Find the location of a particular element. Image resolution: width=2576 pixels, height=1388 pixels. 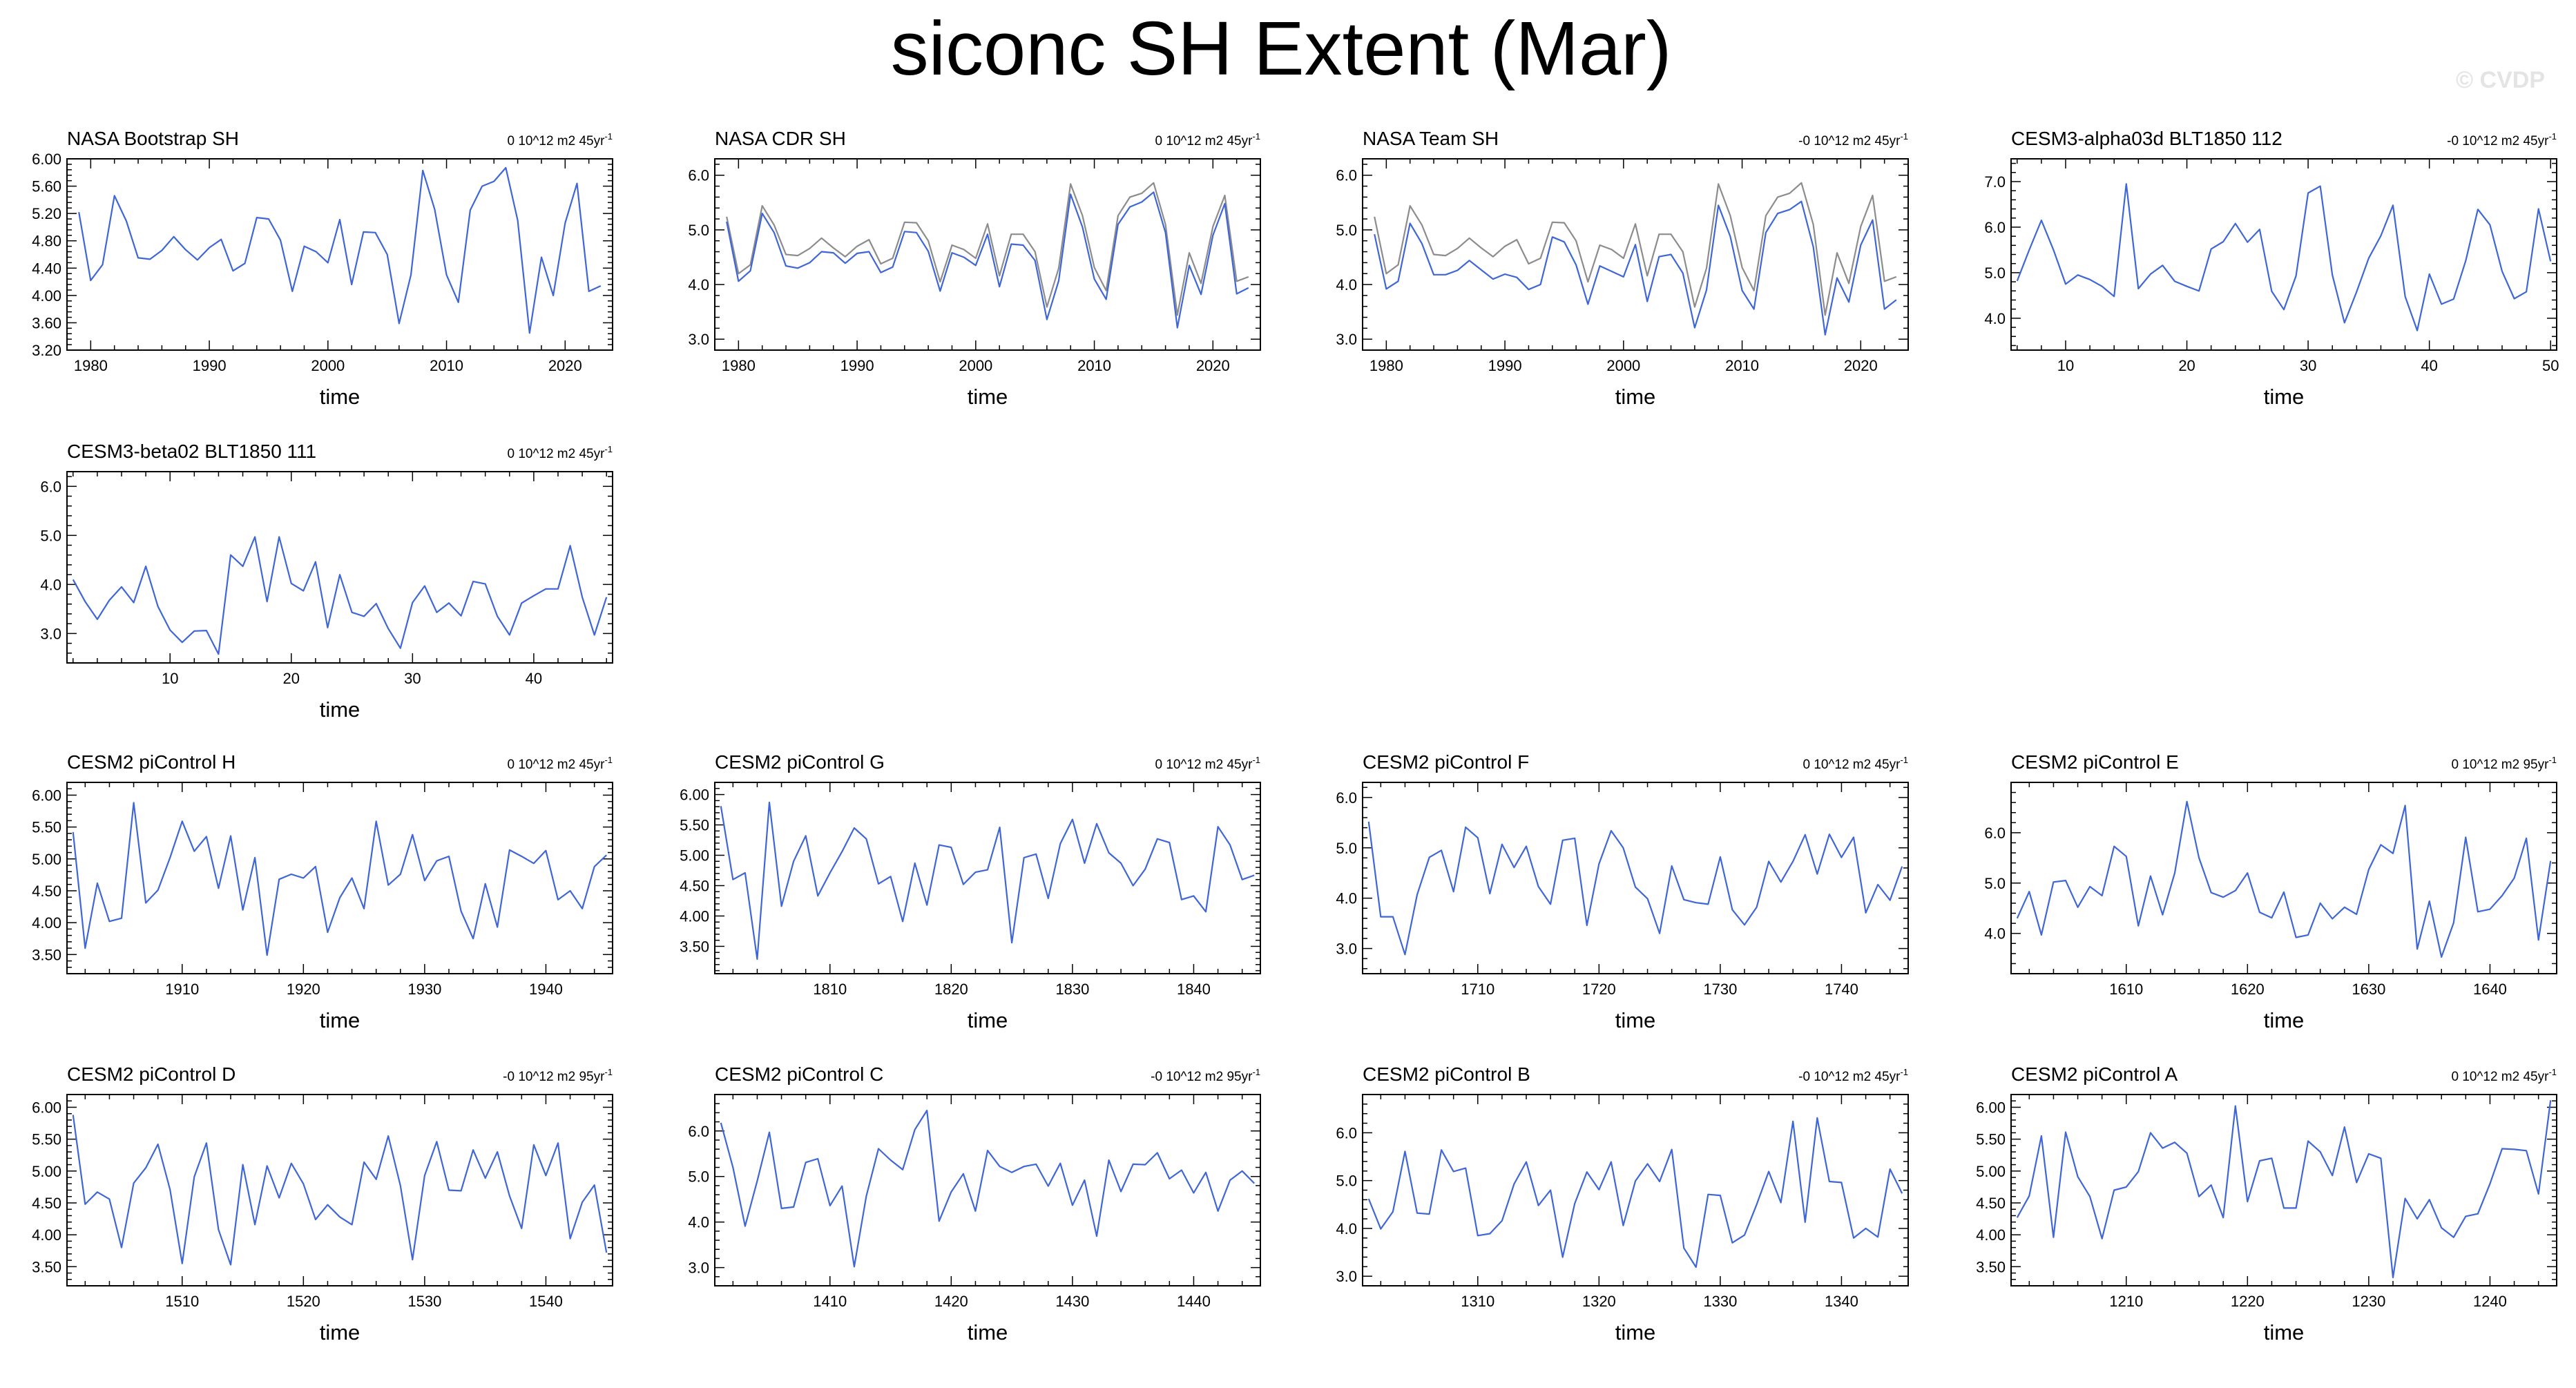

x-tick-label: 1930 is located at coordinates (424, 989).